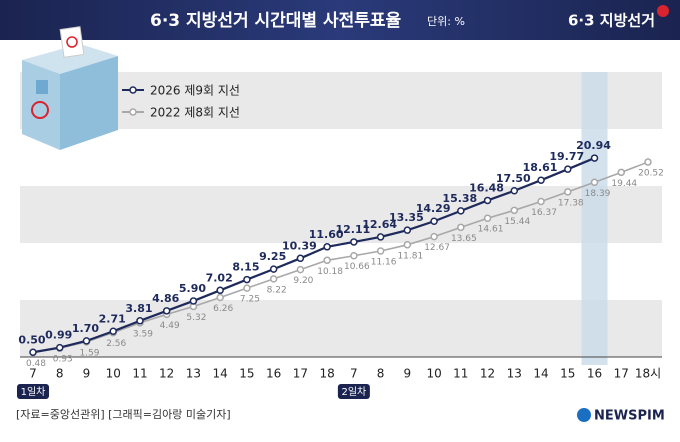  Describe the element at coordinates (326, 374) in the screenshot. I see `x-tick-label: 18` at that location.